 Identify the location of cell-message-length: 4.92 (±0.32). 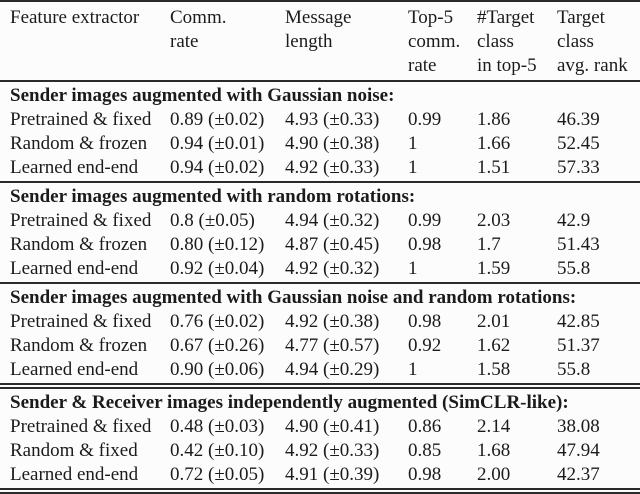
(332, 268).